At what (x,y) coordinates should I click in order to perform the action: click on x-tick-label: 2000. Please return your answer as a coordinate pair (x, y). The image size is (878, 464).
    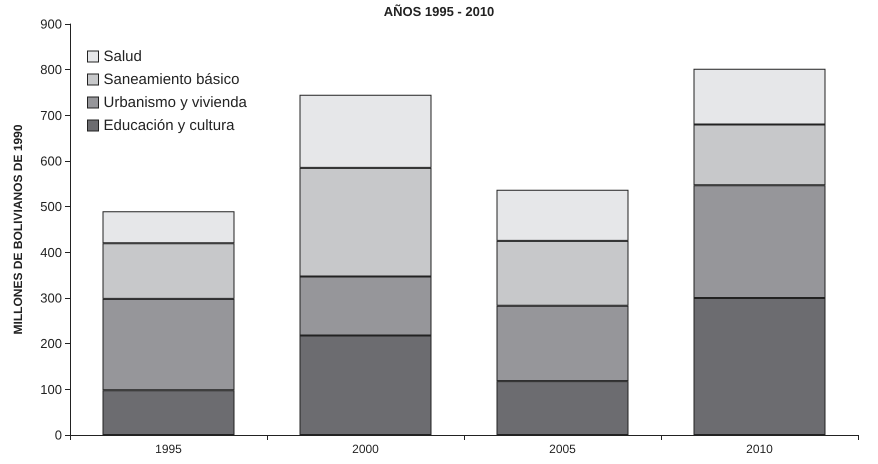
    Looking at the image, I should click on (366, 449).